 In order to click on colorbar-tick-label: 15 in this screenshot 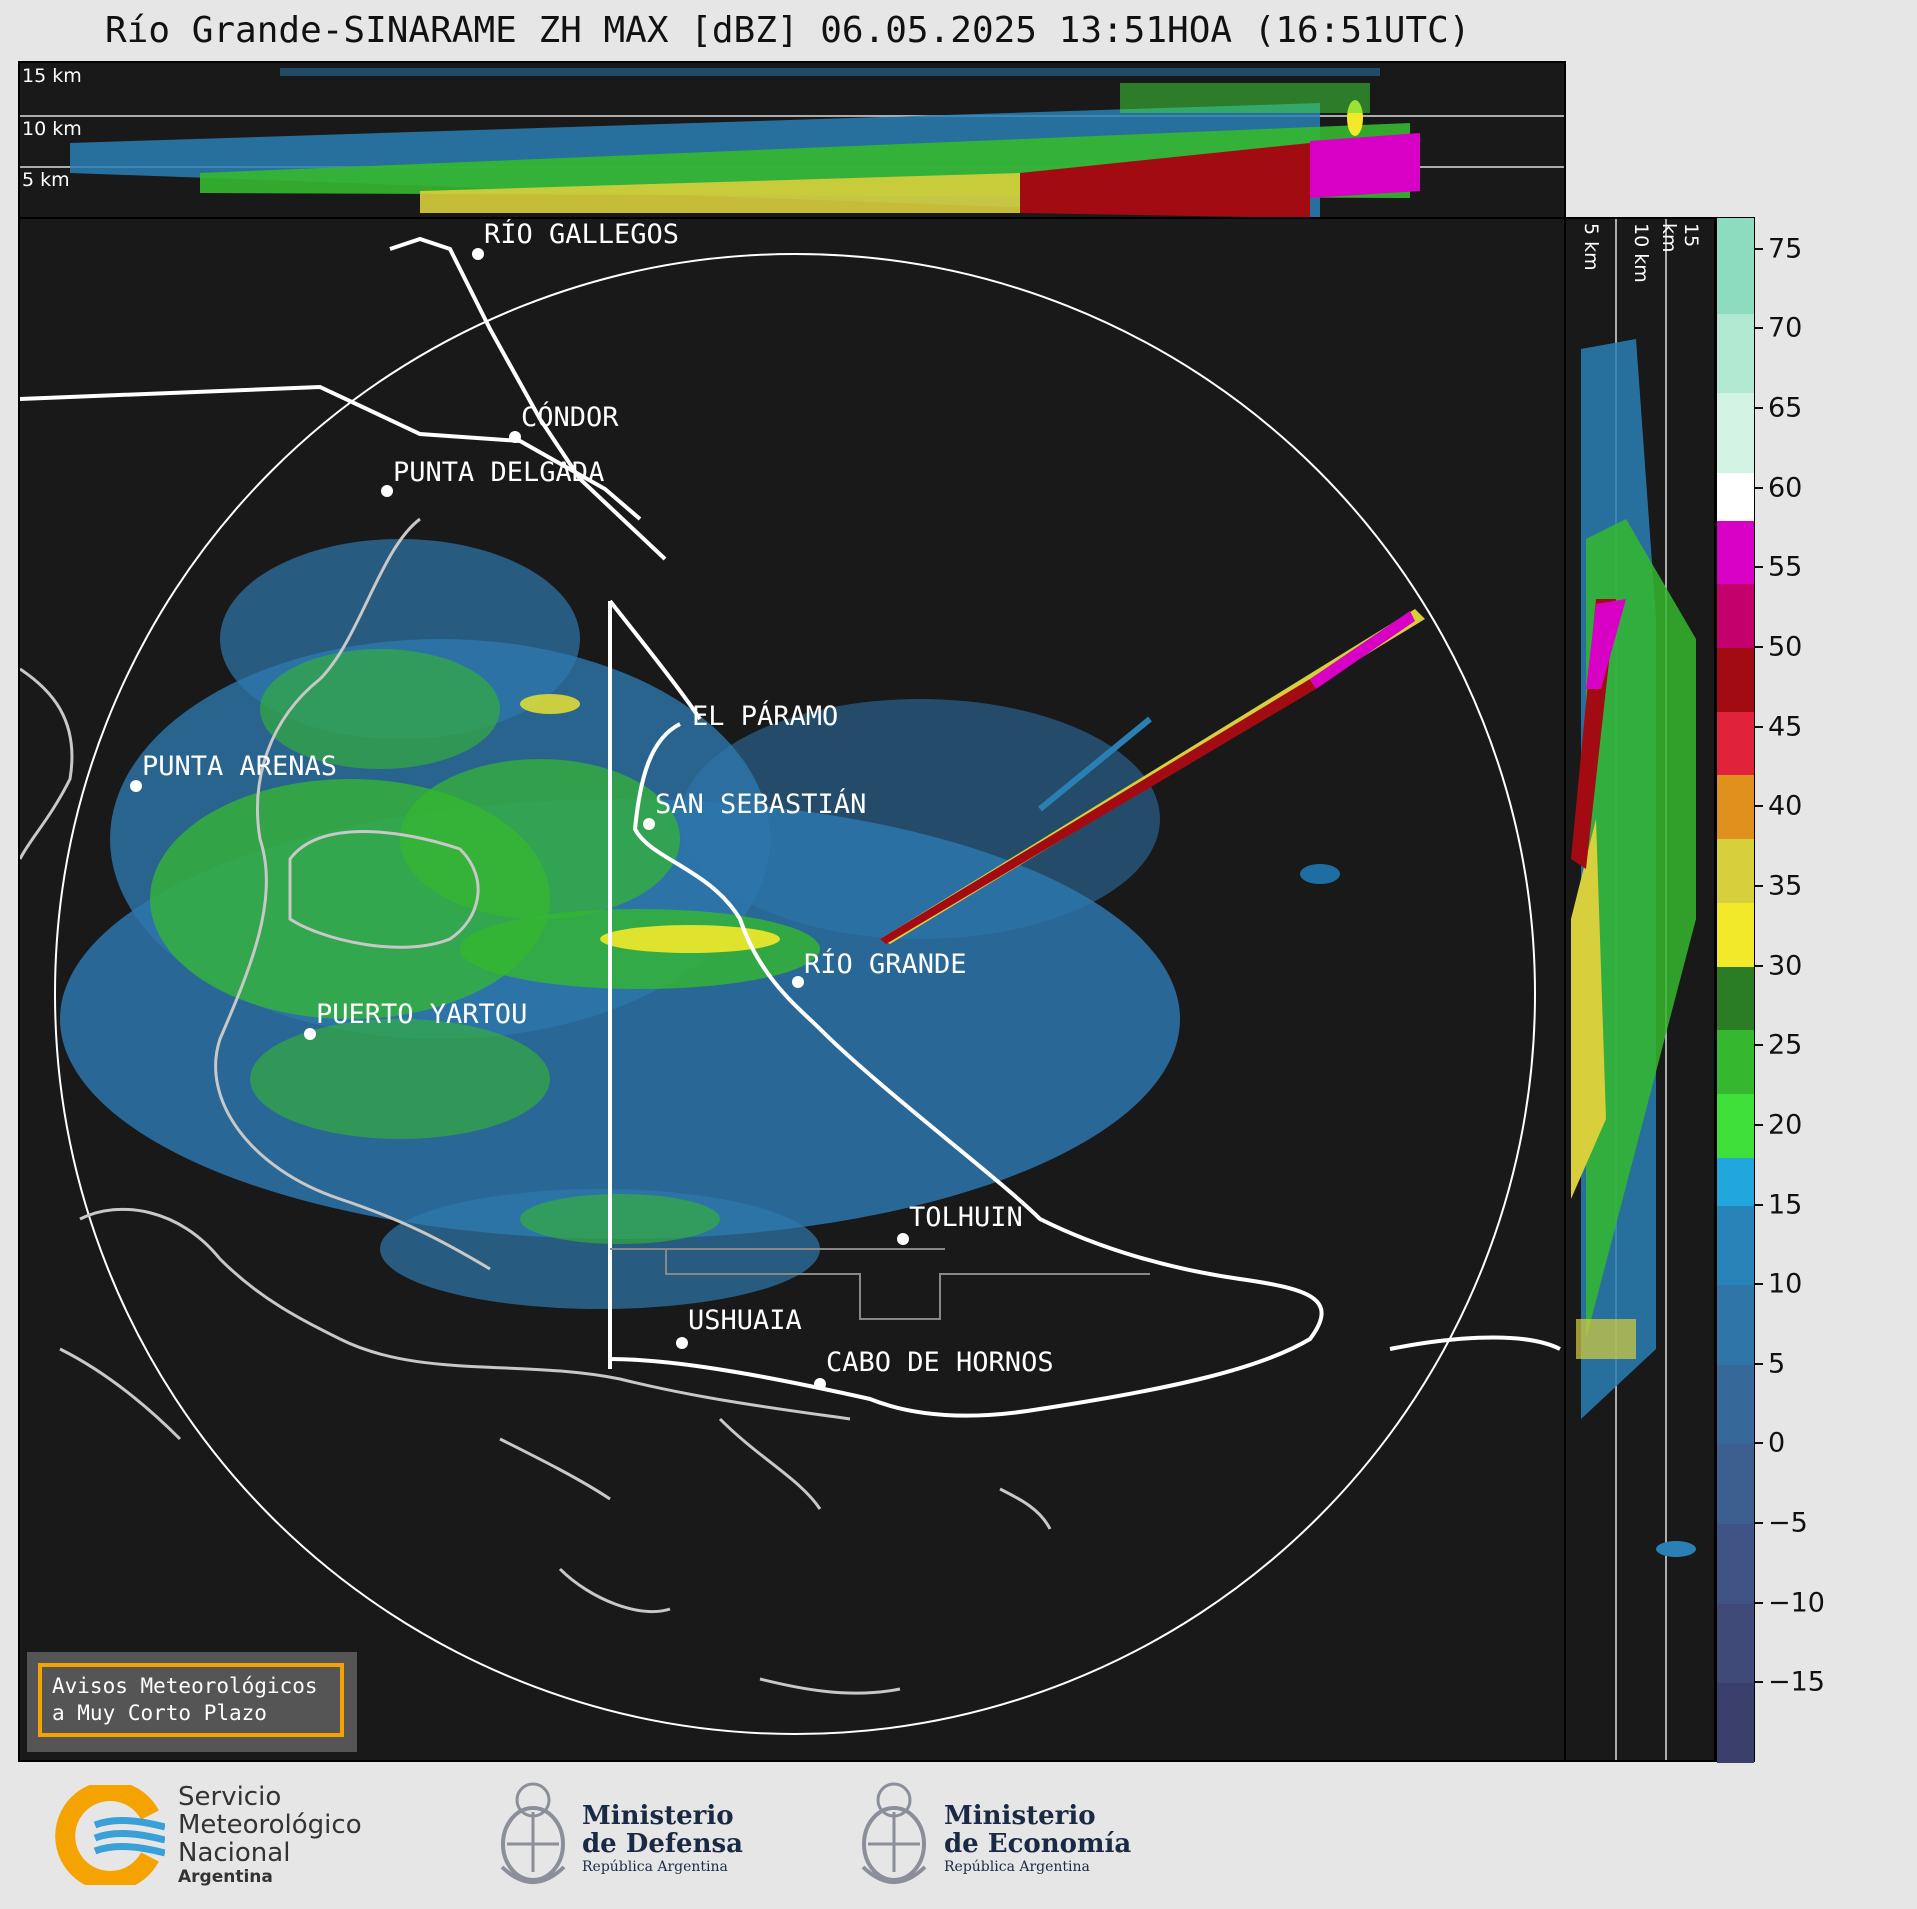, I will do `click(1785, 1205)`.